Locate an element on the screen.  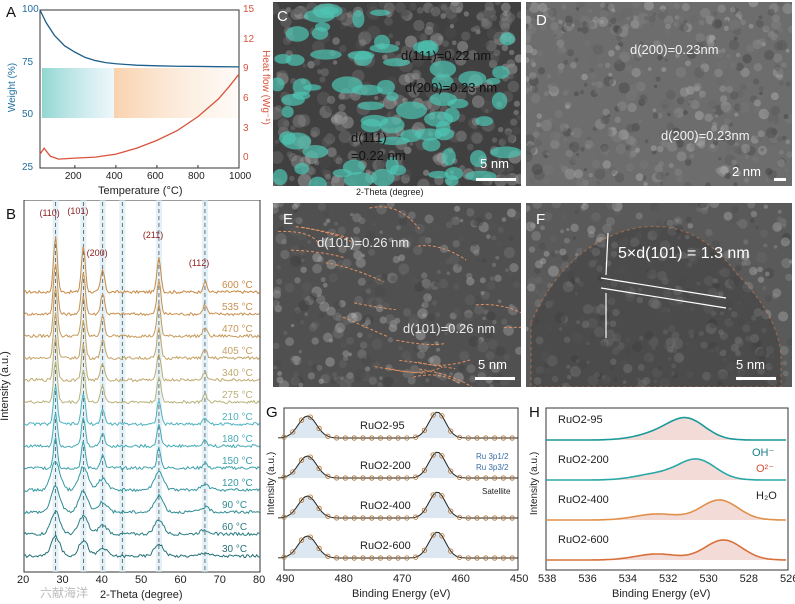
panel-e-scale-text: 5 nm is located at coordinates (492, 364).